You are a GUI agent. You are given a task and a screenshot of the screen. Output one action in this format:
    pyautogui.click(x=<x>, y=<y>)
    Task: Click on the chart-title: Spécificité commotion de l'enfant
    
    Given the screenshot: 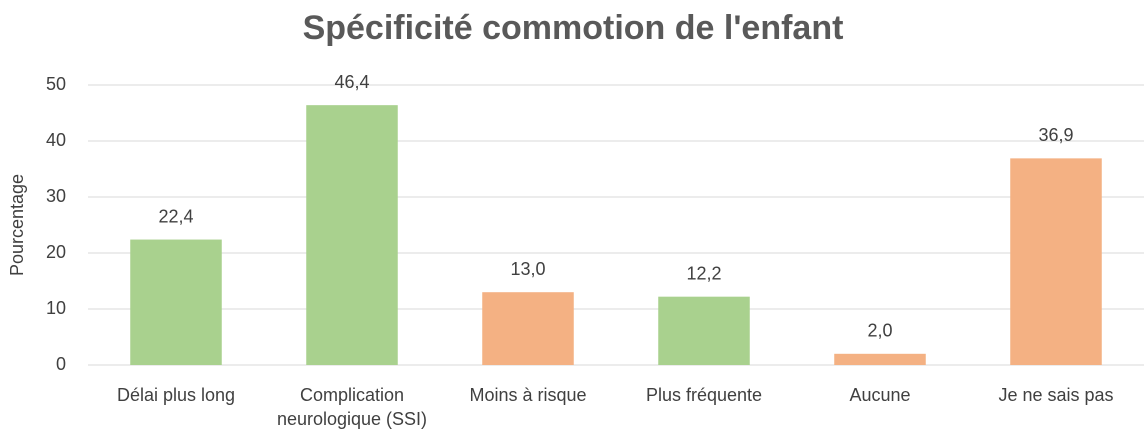 What is the action you would take?
    pyautogui.click(x=573, y=28)
    